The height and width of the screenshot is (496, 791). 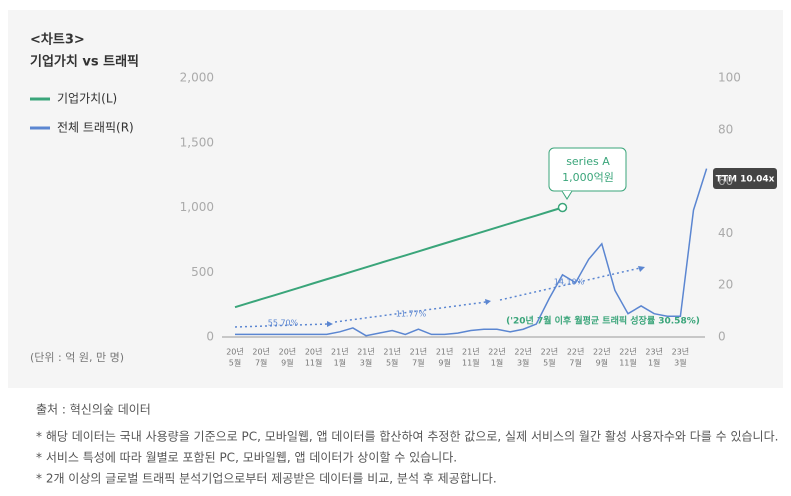 What do you see at coordinates (729, 78) in the screenshot?
I see `y2-tick-label: 100` at bounding box center [729, 78].